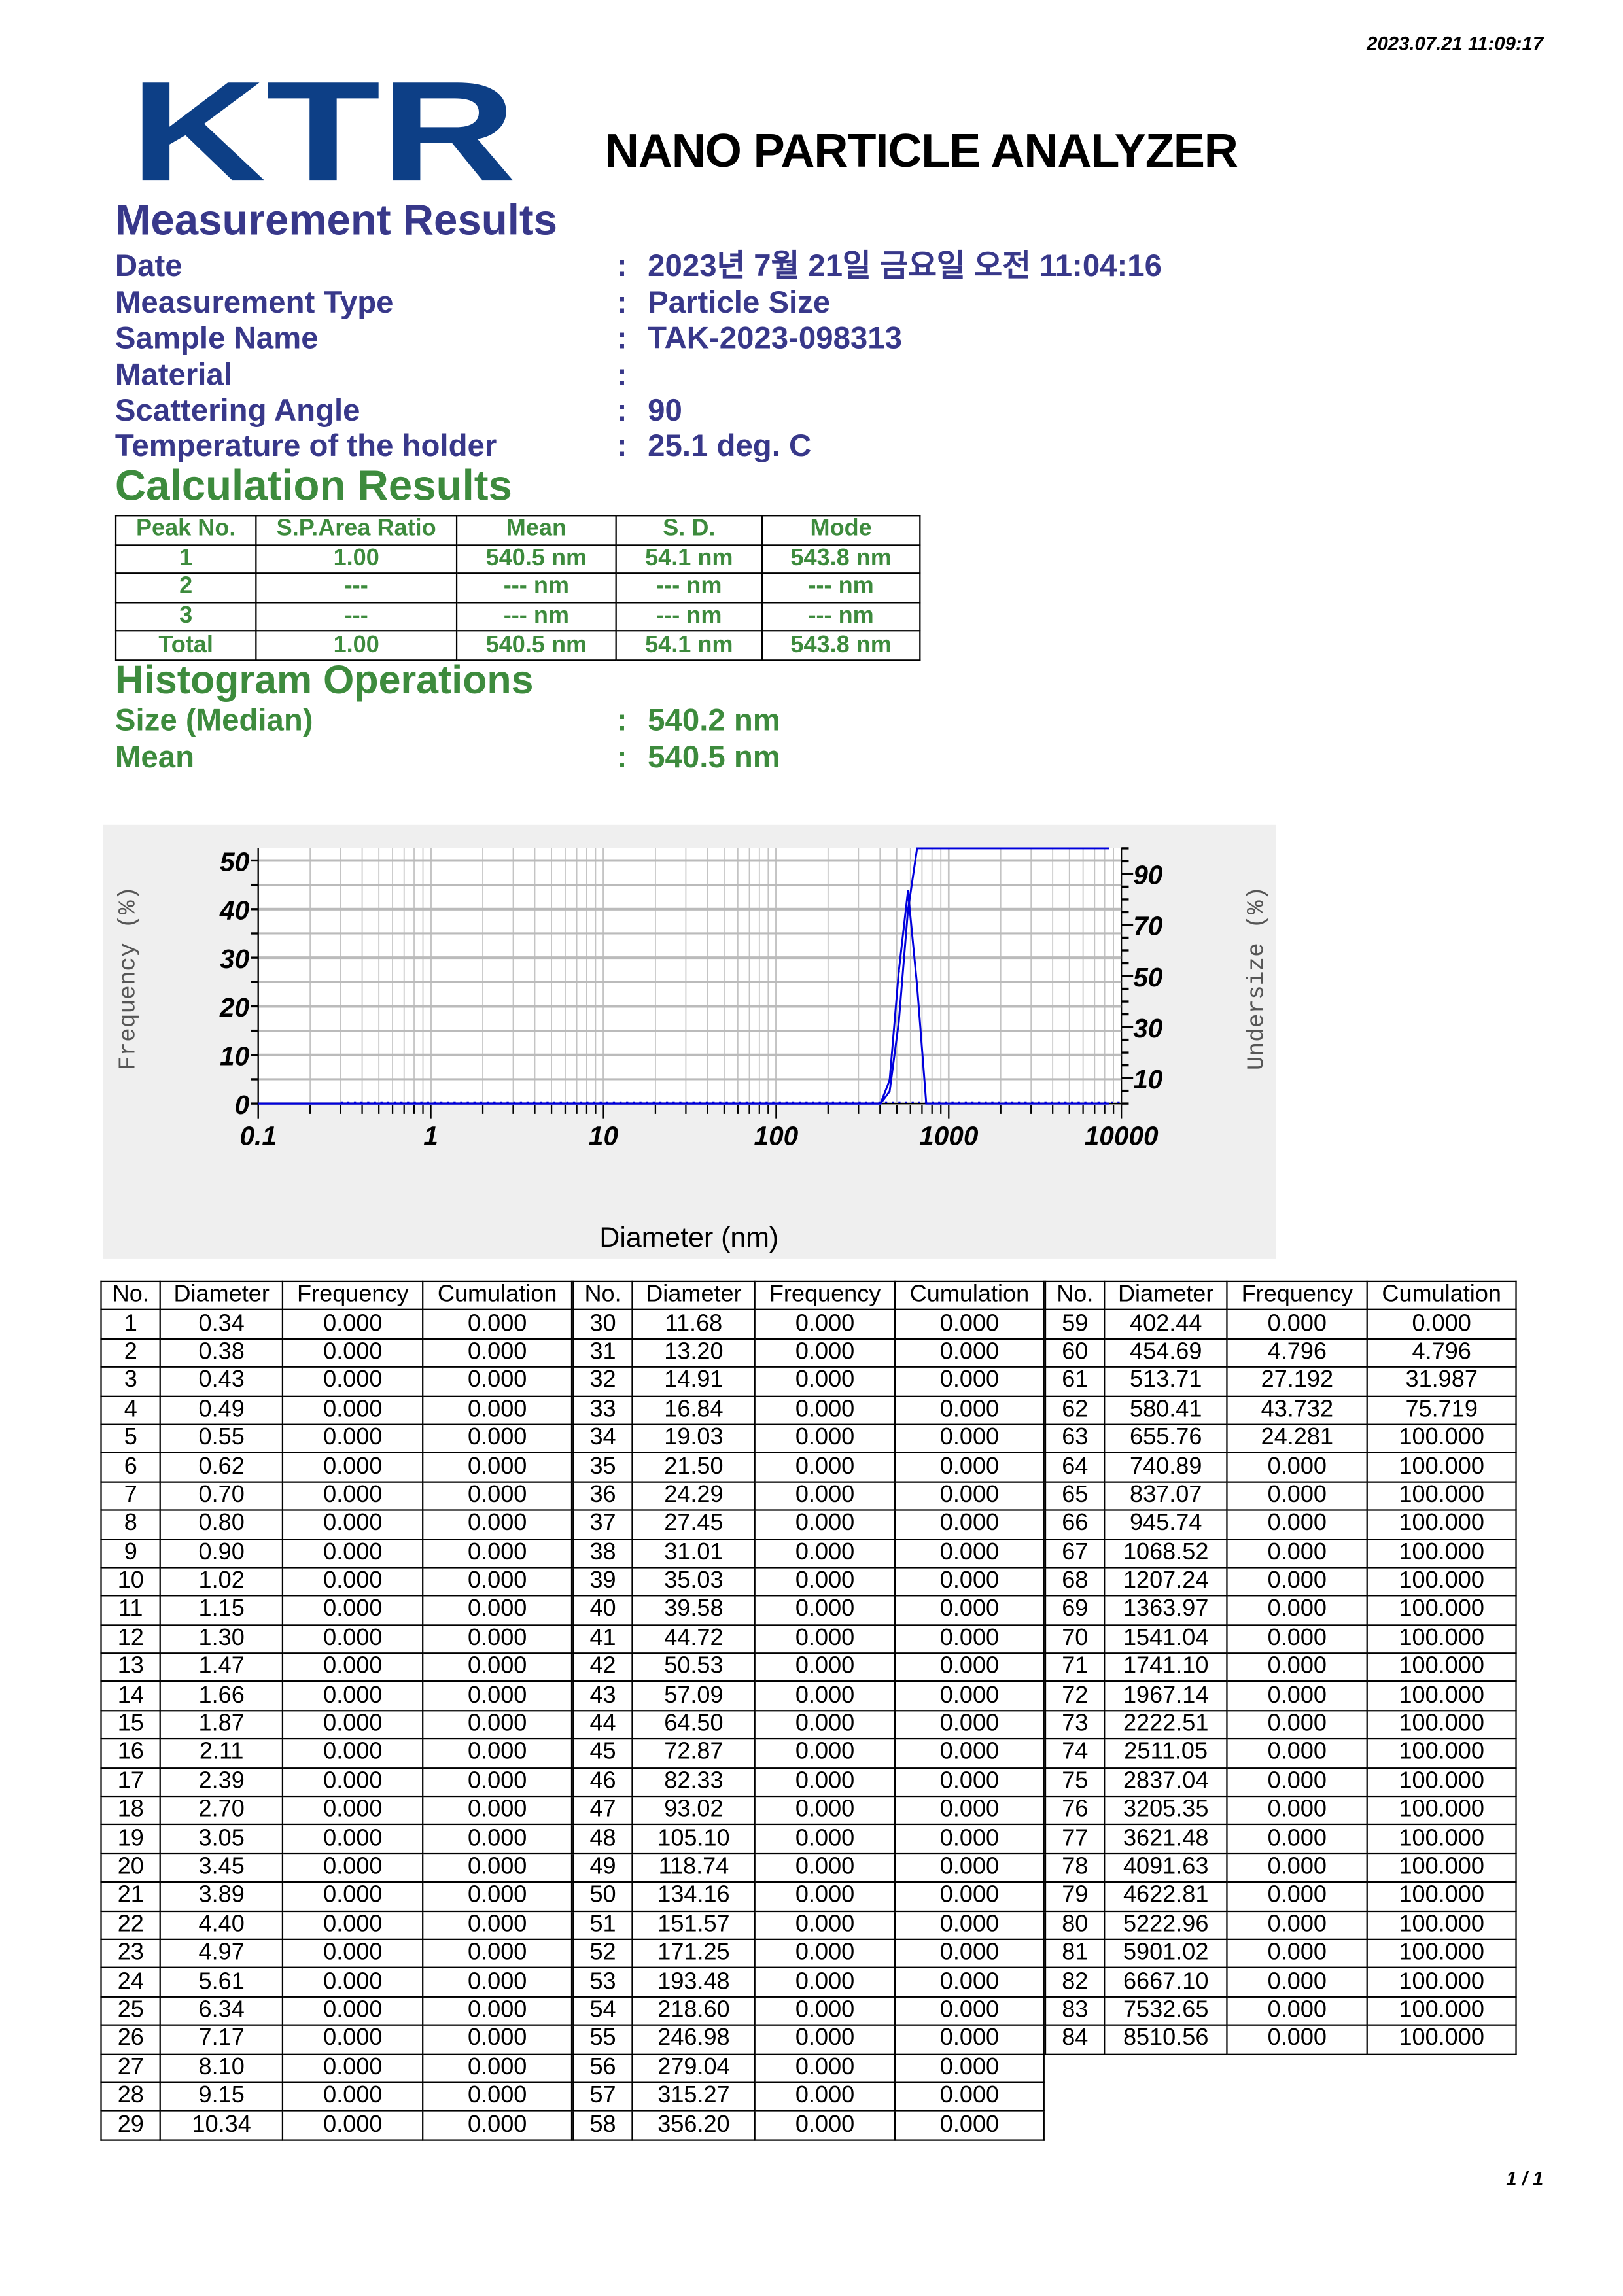 This screenshot has height=2296, width=1623. Describe the element at coordinates (1075, 1782) in the screenshot. I see `data-cell: 75` at that location.